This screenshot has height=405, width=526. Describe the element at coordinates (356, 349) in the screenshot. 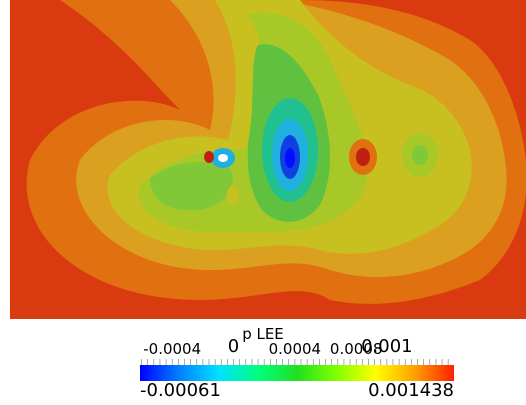

I see `colorbar-tick-label: 0.0008` at that location.